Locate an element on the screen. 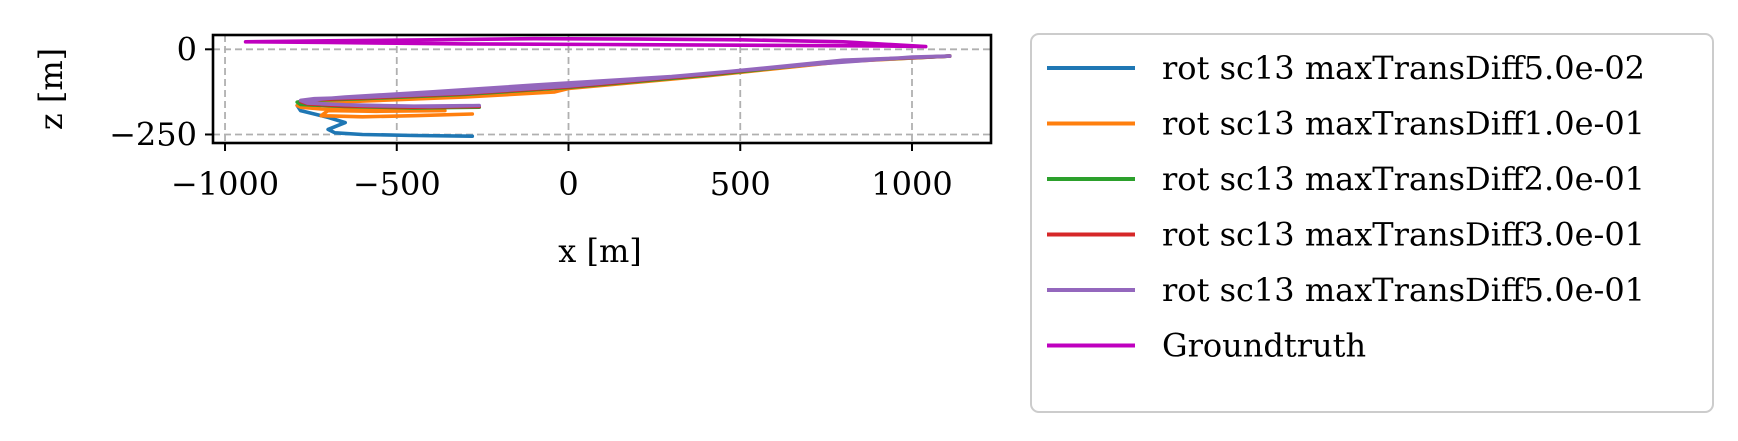 This screenshot has width=1738, height=441. plot-frame is located at coordinates (602, 89).